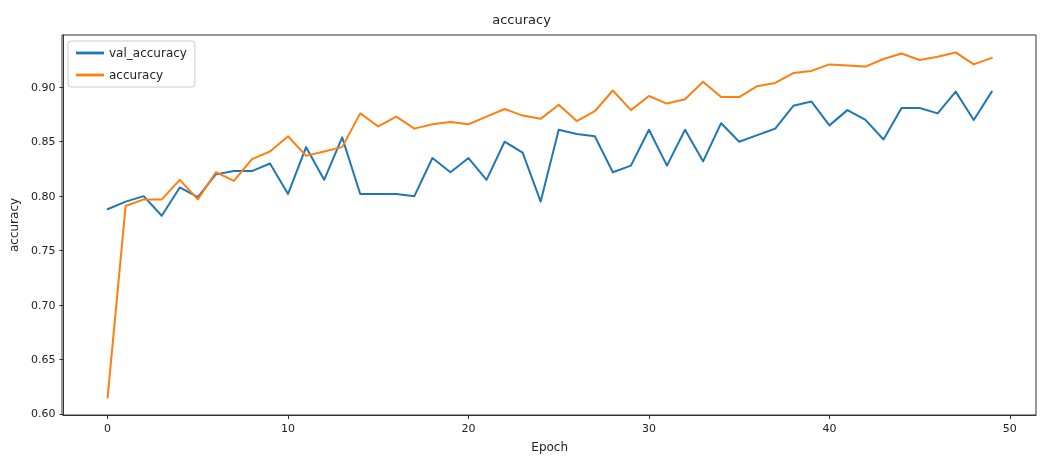 This screenshot has width=1043, height=463. Describe the element at coordinates (148, 53) in the screenshot. I see `legend-label: val_accuracy` at that location.